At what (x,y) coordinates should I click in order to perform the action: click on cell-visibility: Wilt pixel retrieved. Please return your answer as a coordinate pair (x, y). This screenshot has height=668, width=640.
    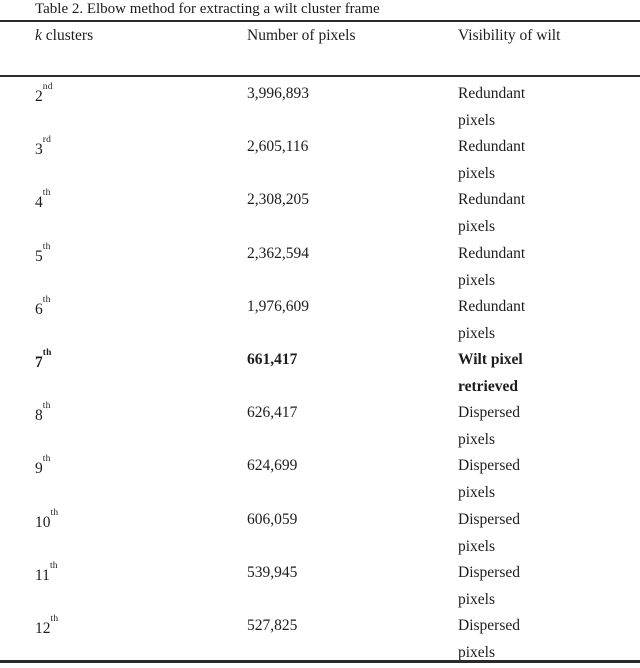
    Looking at the image, I should click on (490, 373).